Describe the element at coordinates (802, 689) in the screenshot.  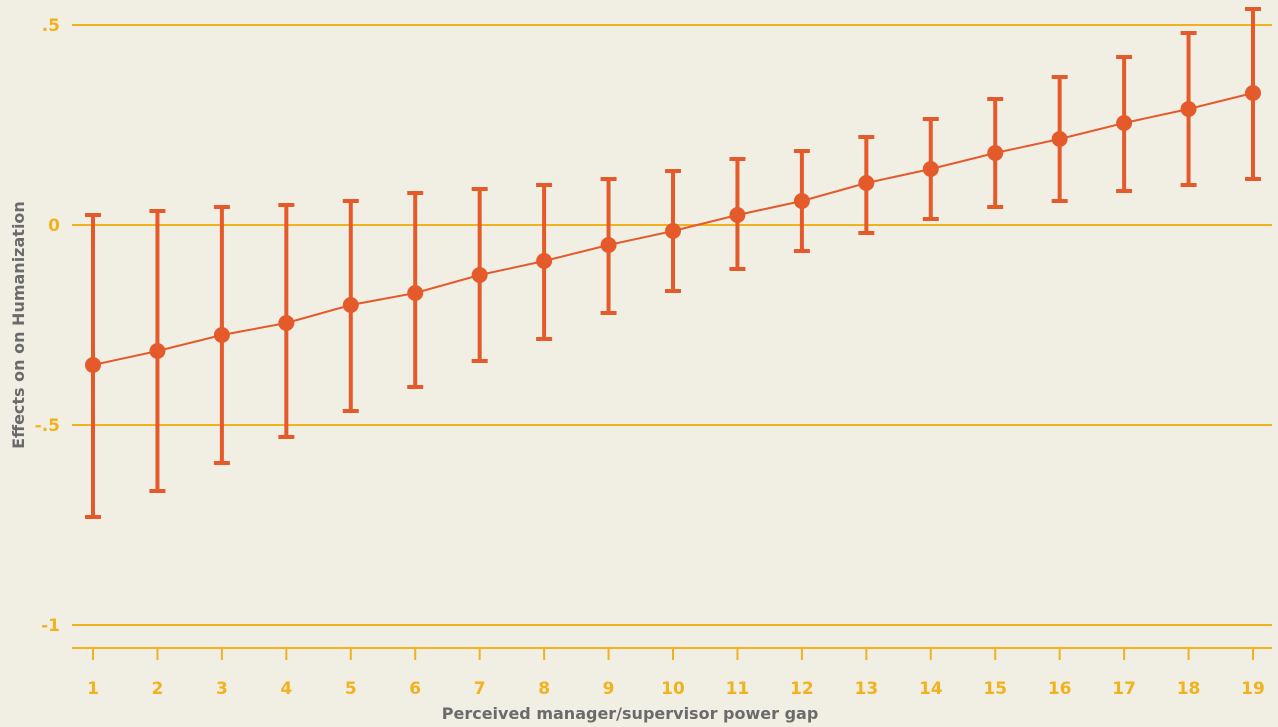
I see `x-tick-label: 12` at that location.